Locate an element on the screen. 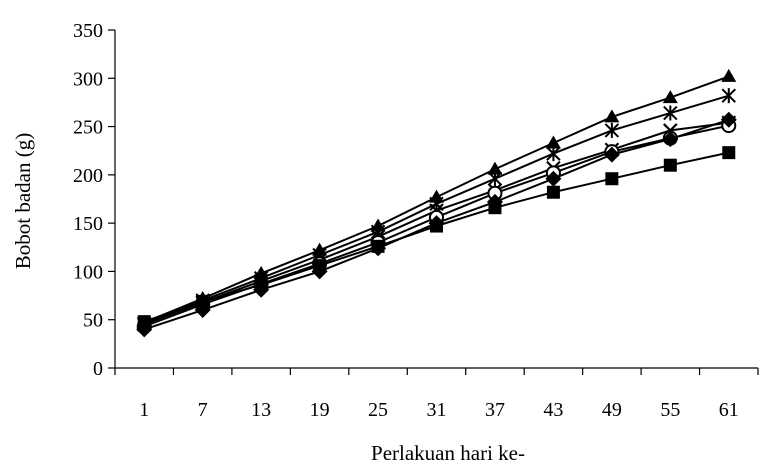 This screenshot has width=777, height=466. y-tick-label: 250 is located at coordinates (88, 128).